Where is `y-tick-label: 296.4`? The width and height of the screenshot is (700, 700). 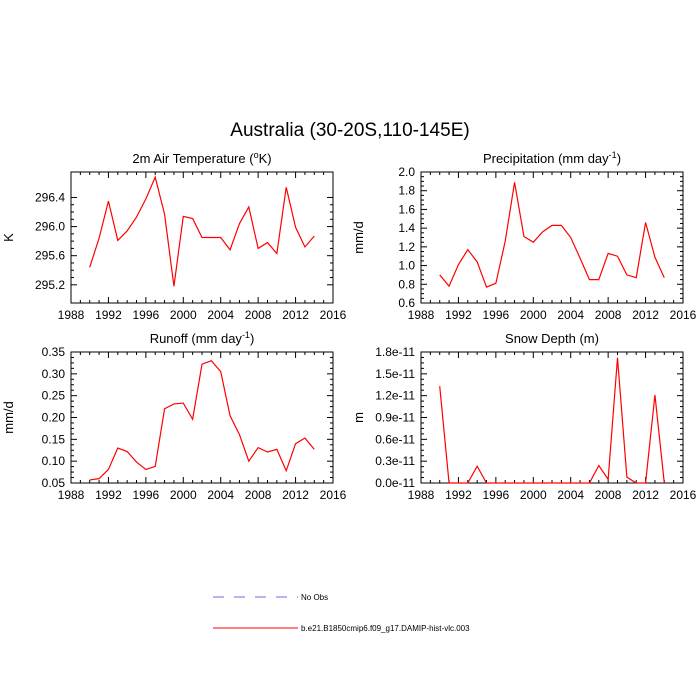 y-tick-label: 296.4 is located at coordinates (50, 197).